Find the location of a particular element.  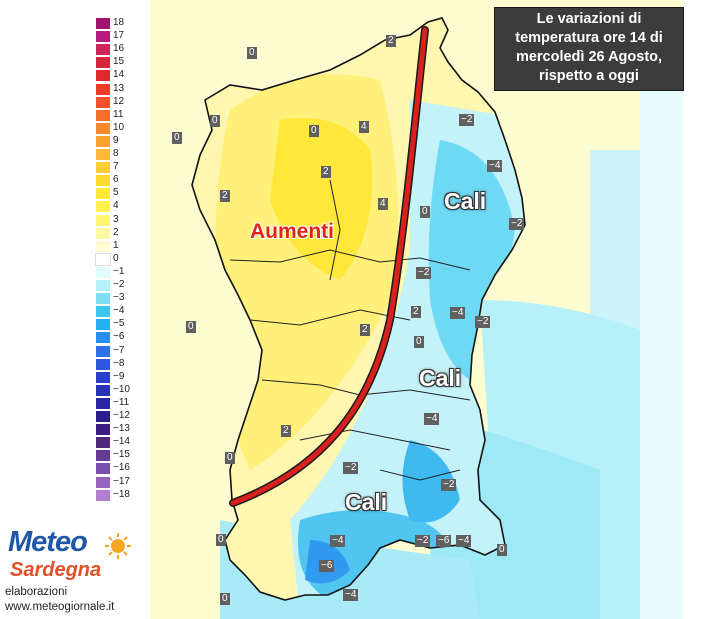

legend-row: −3 is located at coordinates (120, 298).